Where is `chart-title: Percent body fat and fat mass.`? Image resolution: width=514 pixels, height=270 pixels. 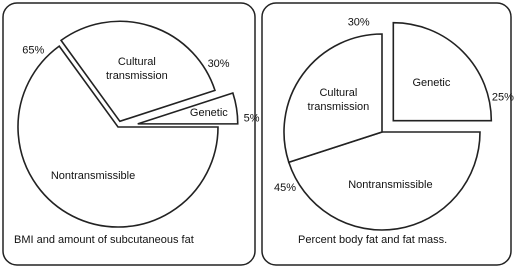 chart-title: Percent body fat and fat mass. is located at coordinates (372, 240).